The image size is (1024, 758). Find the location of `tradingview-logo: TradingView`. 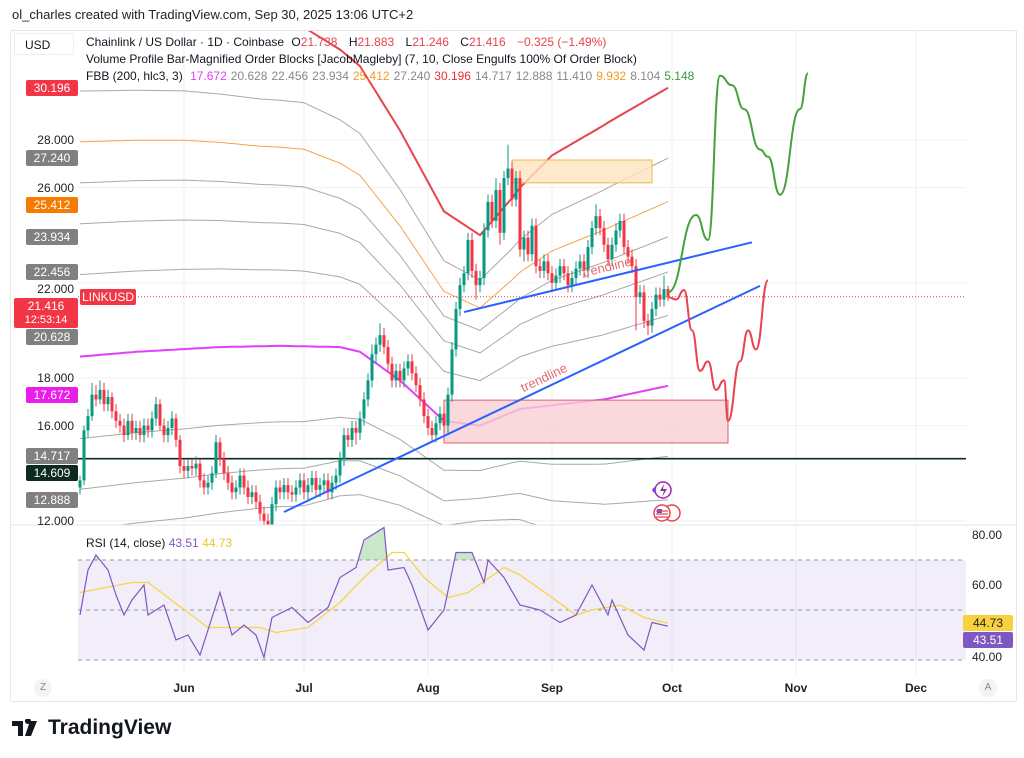

tradingview-logo: TradingView is located at coordinates (91, 728).